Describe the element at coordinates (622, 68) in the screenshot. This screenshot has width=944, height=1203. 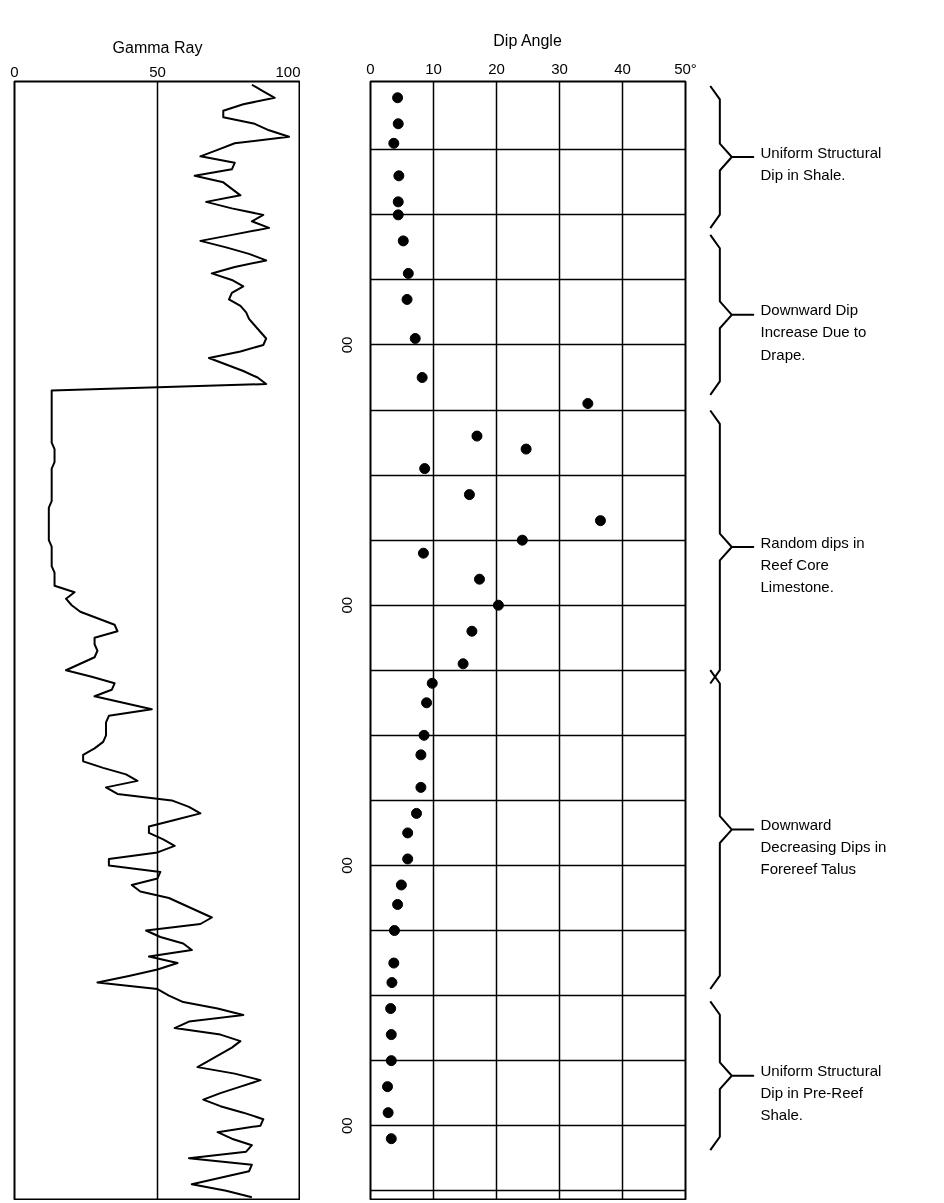
I see `x-tick-label: 40` at that location.